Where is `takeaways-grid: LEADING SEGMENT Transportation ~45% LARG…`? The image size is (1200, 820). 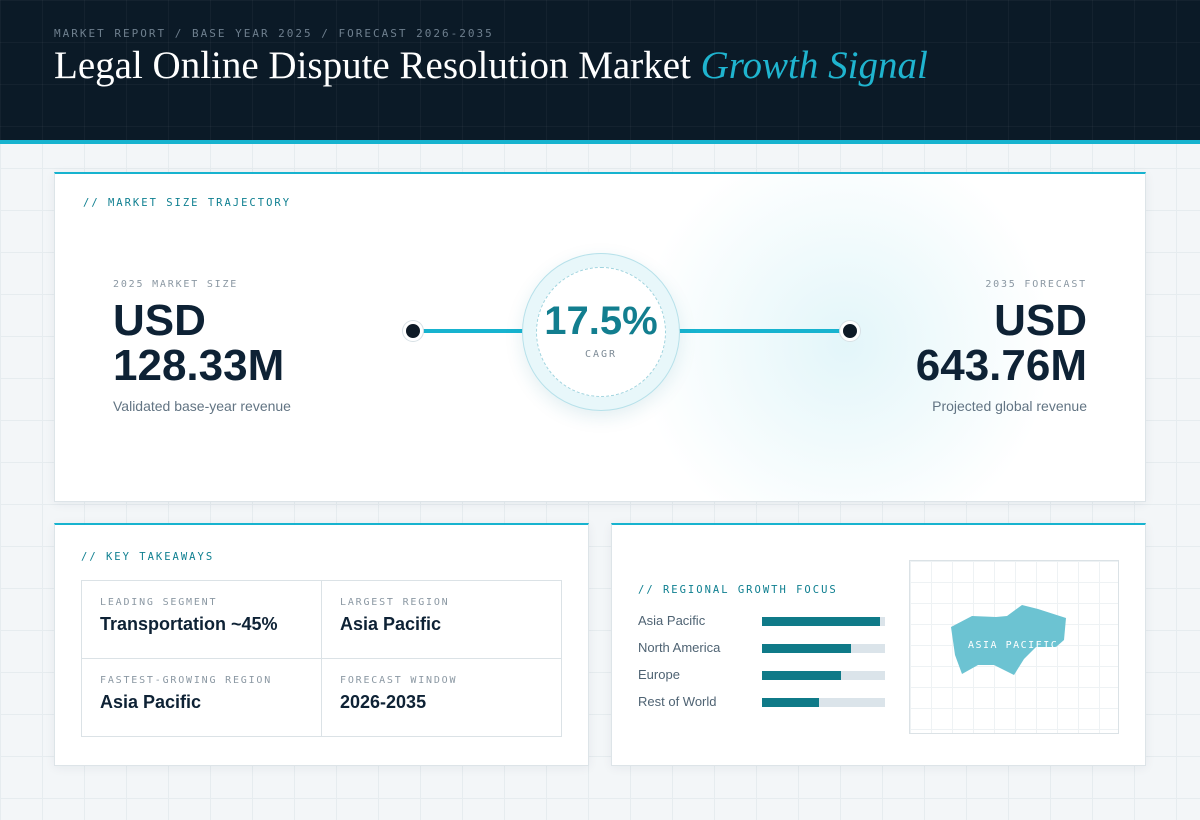 takeaways-grid: LEADING SEGMENT Transportation ~45% LARG… is located at coordinates (321, 658).